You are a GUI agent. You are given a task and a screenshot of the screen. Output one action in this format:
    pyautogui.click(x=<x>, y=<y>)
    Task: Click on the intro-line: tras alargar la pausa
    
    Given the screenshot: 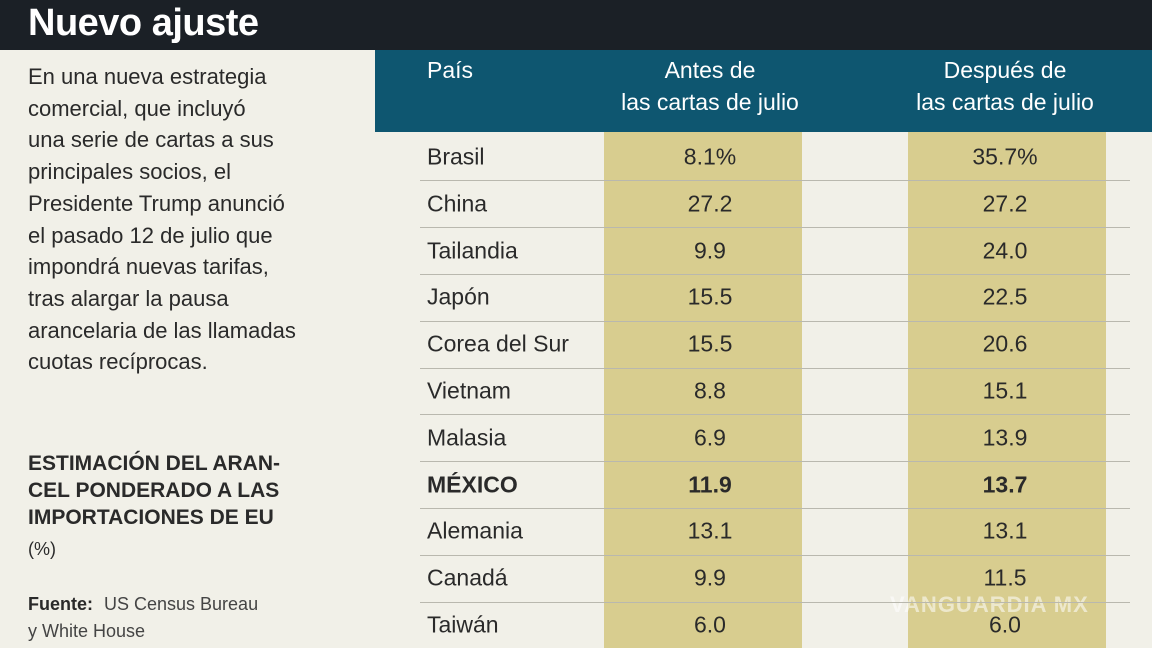 What is the action you would take?
    pyautogui.click(x=128, y=298)
    